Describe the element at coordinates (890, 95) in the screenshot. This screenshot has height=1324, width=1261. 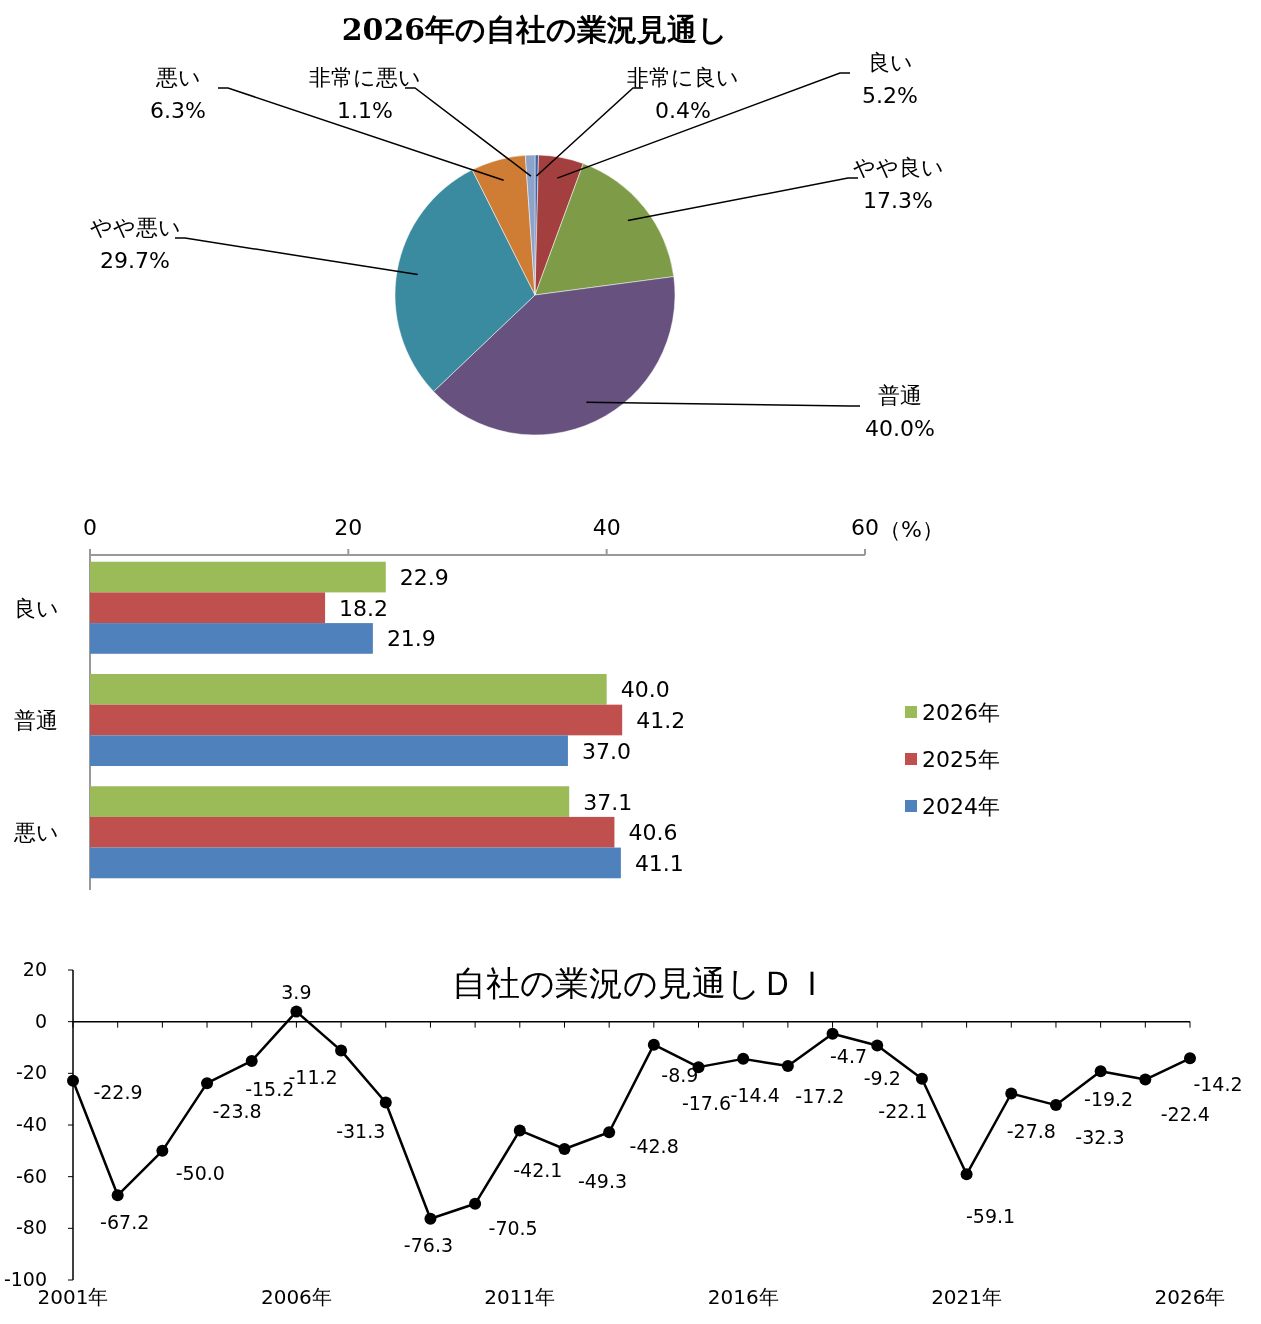
I see `data-label: 5.2%` at that location.